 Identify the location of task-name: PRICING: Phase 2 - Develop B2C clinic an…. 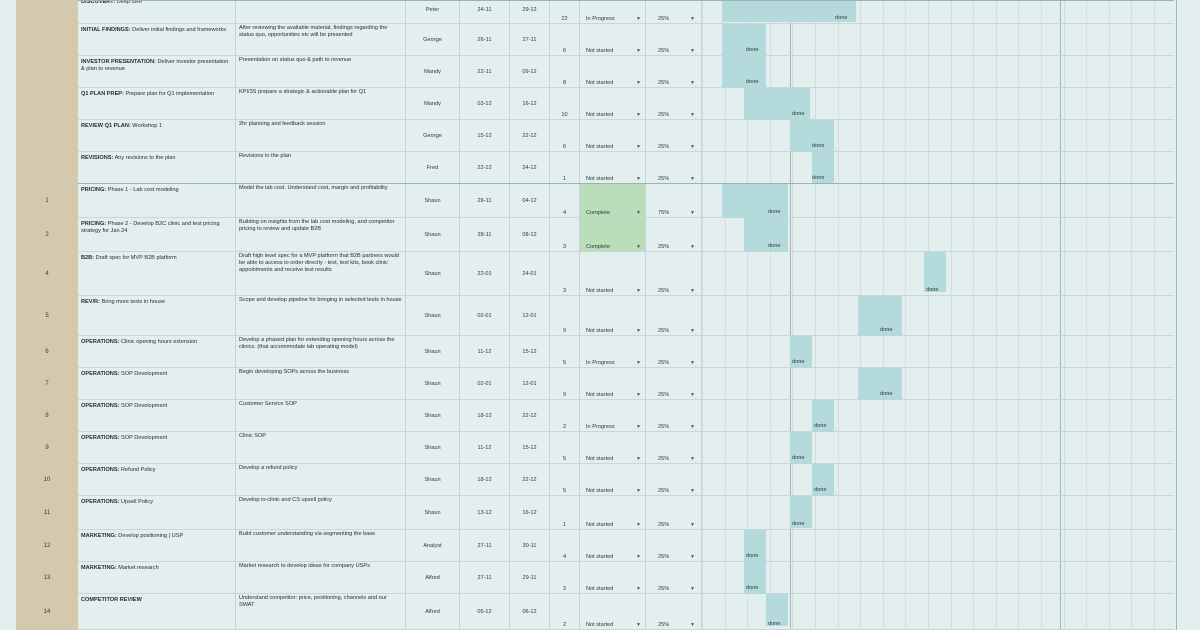
(157, 235).